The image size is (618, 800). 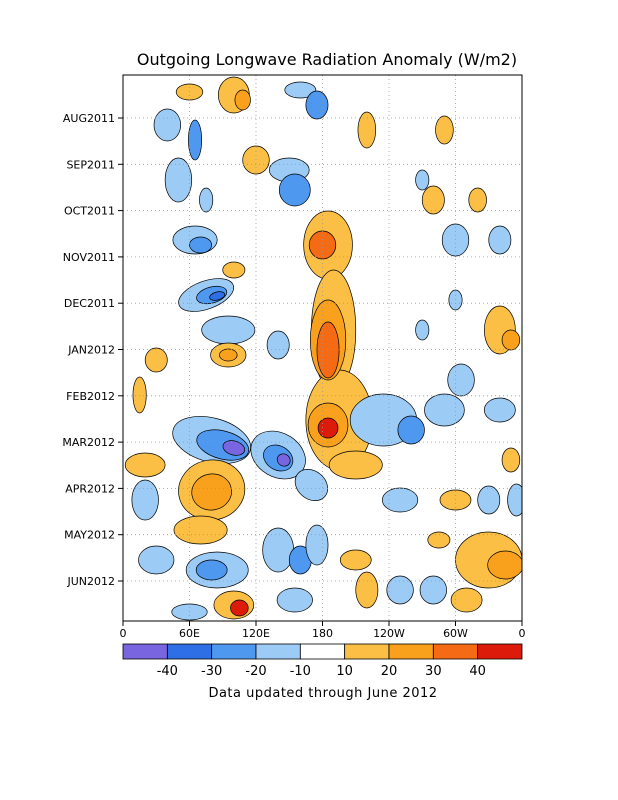 What do you see at coordinates (89, 118) in the screenshot?
I see `y-tick-label: AUG2011` at bounding box center [89, 118].